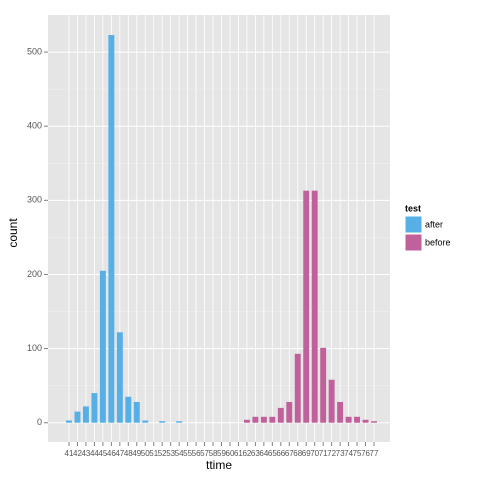 The width and height of the screenshot is (480, 480). What do you see at coordinates (213, 453) in the screenshot?
I see `x-tick-label: 58` at bounding box center [213, 453].